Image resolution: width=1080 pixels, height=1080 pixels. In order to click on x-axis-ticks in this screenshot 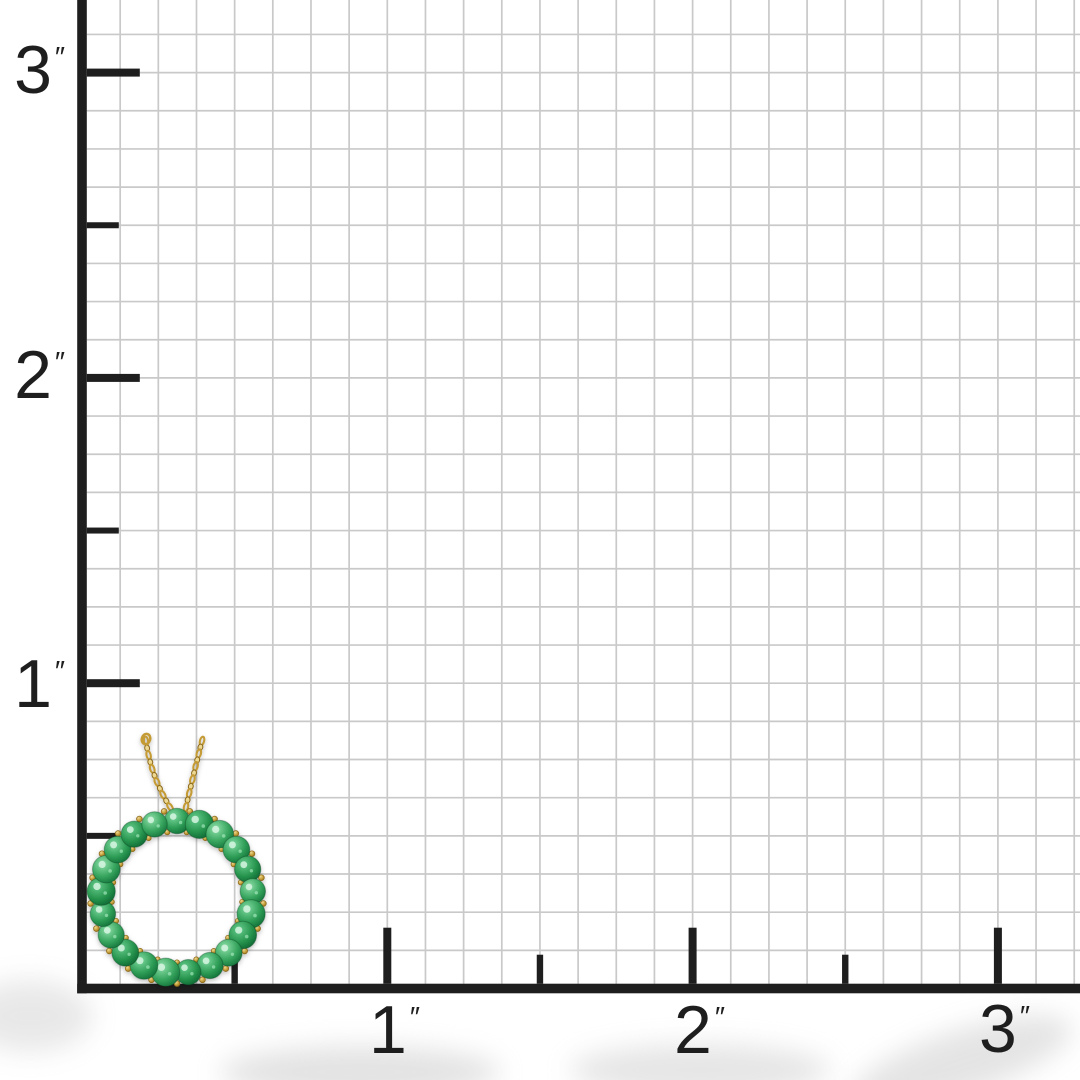, I will do `click(616, 955)`.